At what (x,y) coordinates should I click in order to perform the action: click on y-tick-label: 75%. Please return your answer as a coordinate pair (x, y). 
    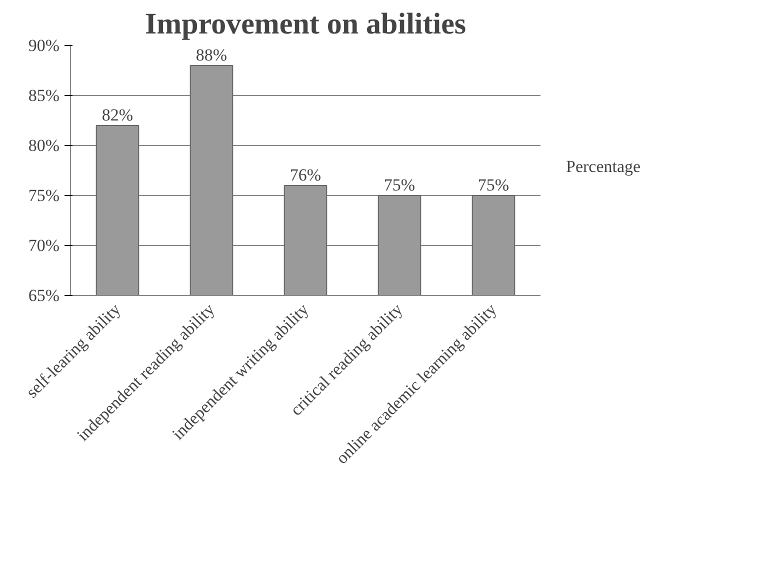
    Looking at the image, I should click on (44, 195).